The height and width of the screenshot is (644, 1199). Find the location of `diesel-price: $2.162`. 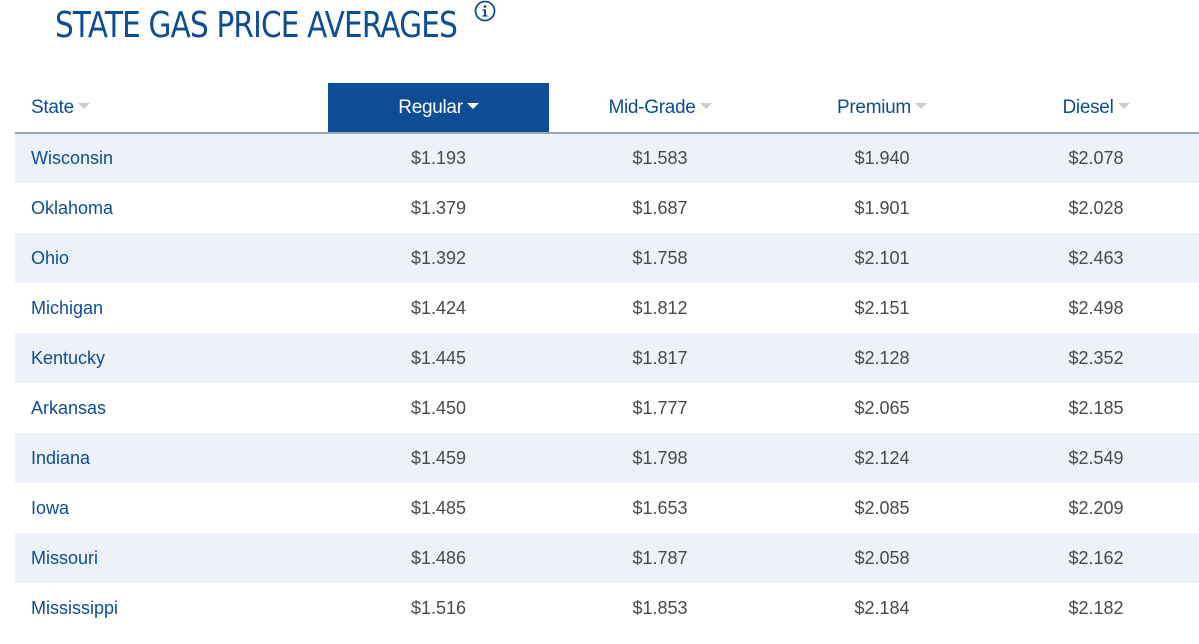

diesel-price: $2.162 is located at coordinates (1096, 557).